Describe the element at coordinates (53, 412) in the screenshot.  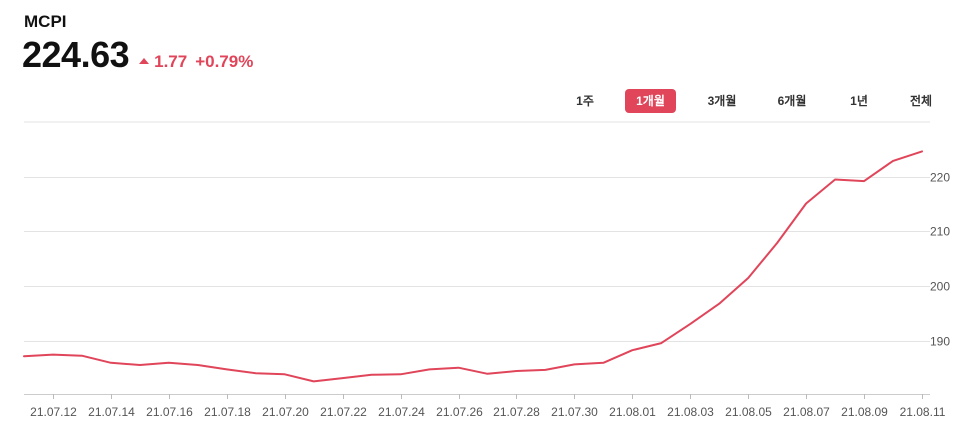
I see `x-tick-label: 21.07.12` at that location.